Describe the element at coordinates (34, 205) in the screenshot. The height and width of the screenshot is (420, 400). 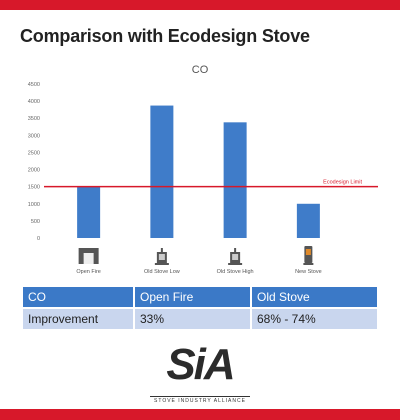
I see `y-tick-label: 1000` at that location.